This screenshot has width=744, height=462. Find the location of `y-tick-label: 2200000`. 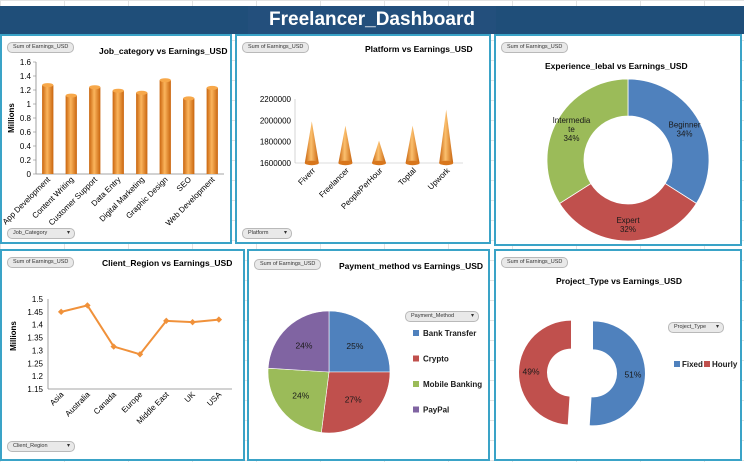

y-tick-label: 2200000 is located at coordinates (276, 99).